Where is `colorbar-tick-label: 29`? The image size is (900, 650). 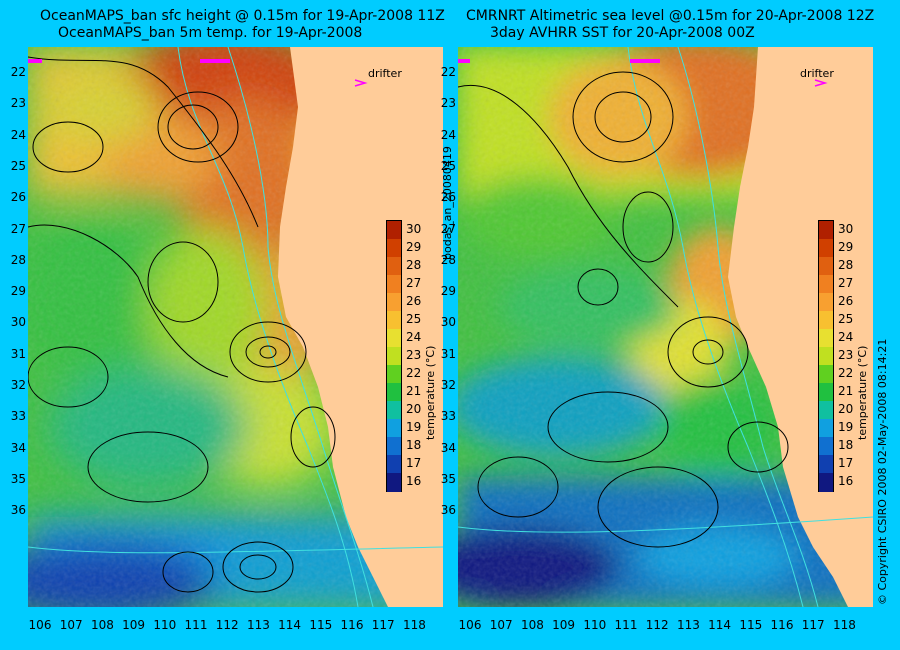 colorbar-tick-label: 29 is located at coordinates (846, 247).